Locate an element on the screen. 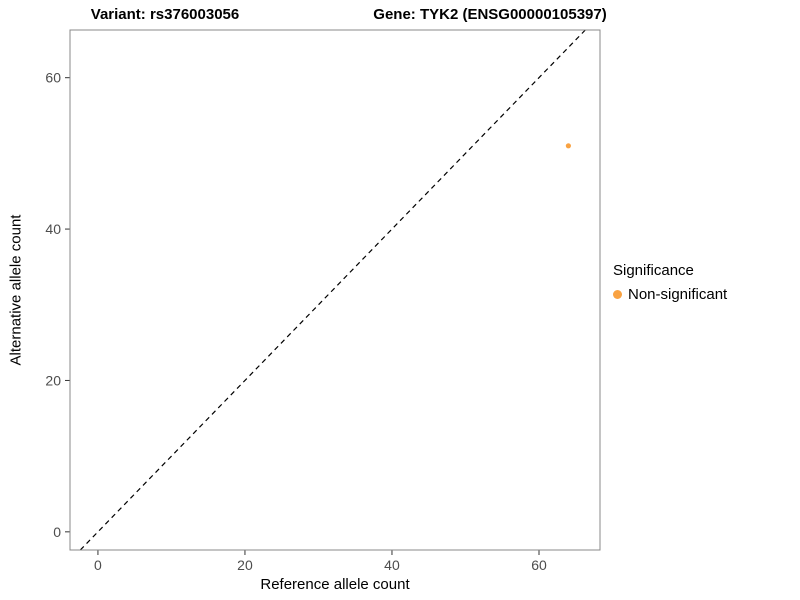 This screenshot has height=600, width=800. legend-item-non-significant: Non-significant is located at coordinates (670, 294).